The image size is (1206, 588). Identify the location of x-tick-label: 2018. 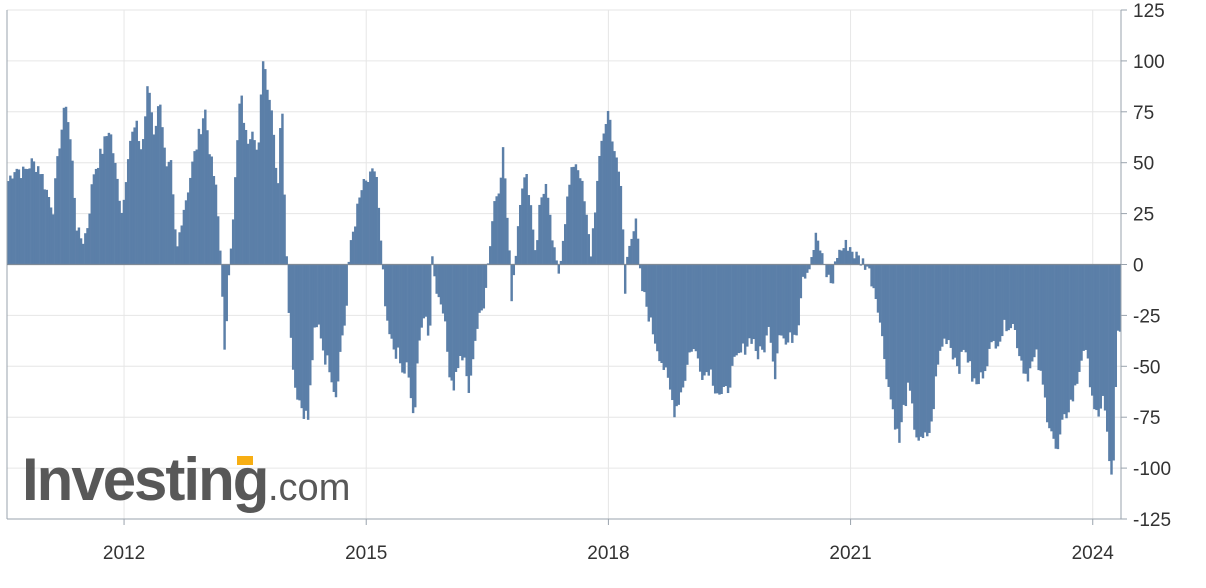
(608, 553).